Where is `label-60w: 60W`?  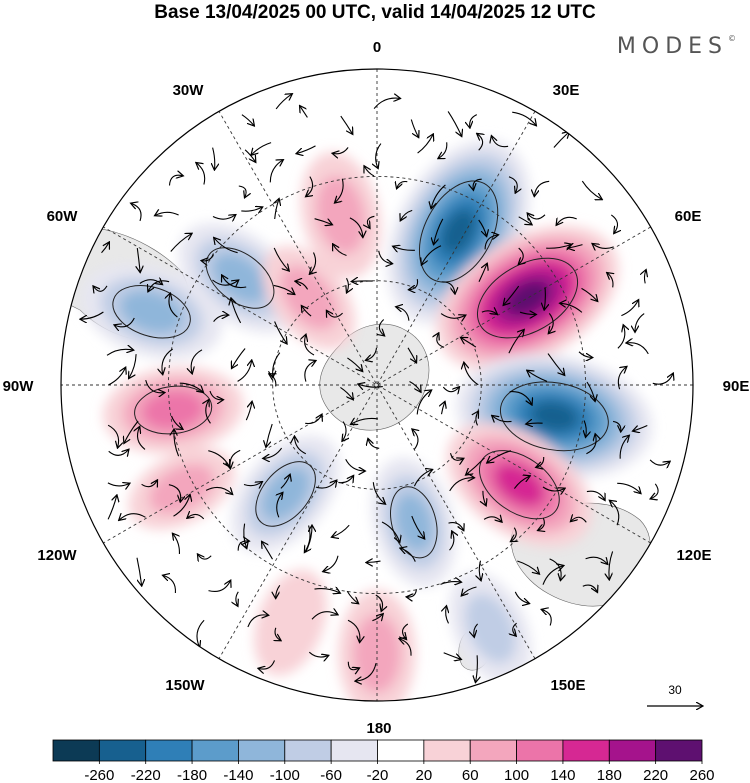
label-60w: 60W is located at coordinates (63, 216).